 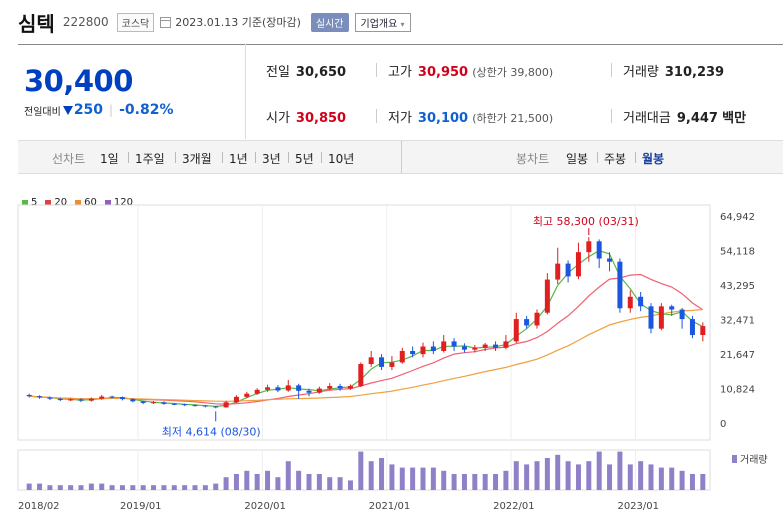 I want to click on period-1w: 1주일, so click(x=150, y=159).